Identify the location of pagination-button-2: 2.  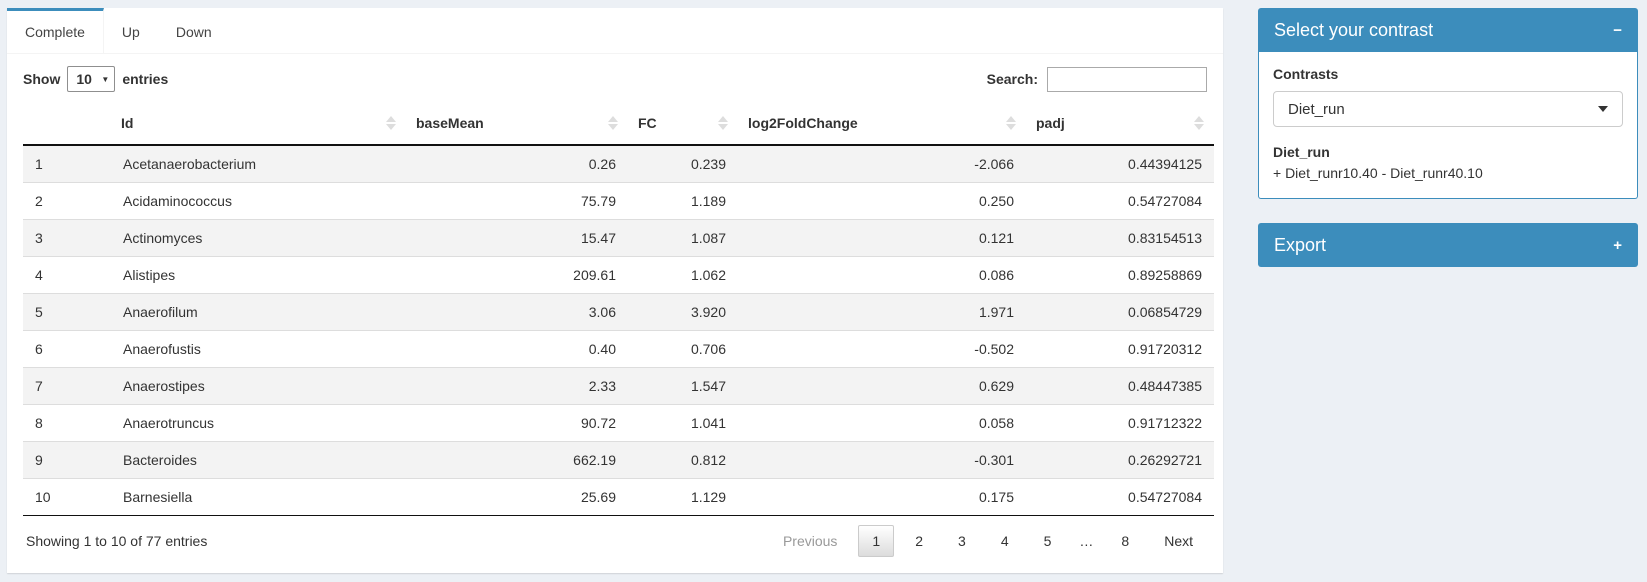
(919, 541).